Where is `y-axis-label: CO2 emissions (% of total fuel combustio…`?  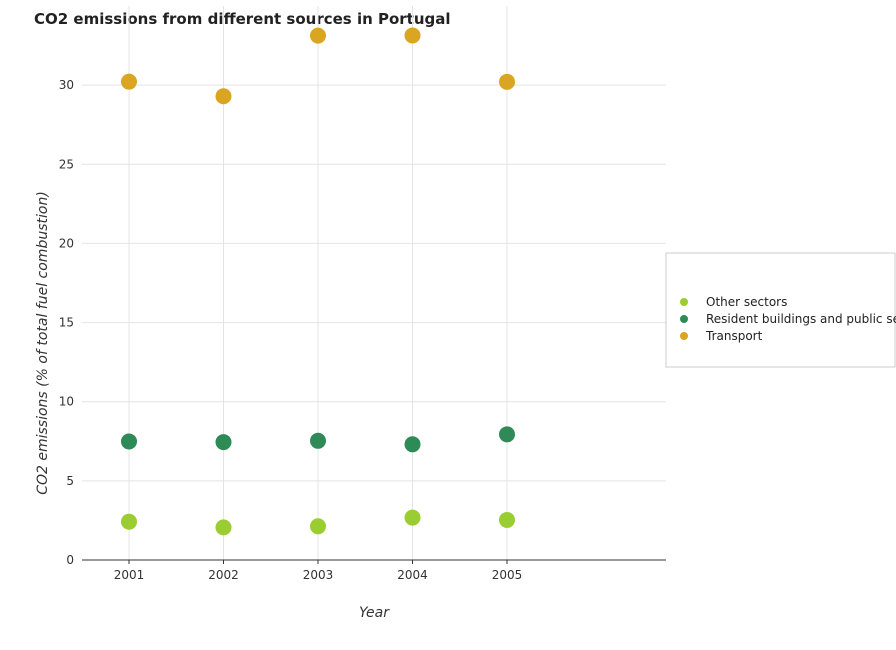
y-axis-label: CO2 emissions (% of total fuel combustio… is located at coordinates (43, 343).